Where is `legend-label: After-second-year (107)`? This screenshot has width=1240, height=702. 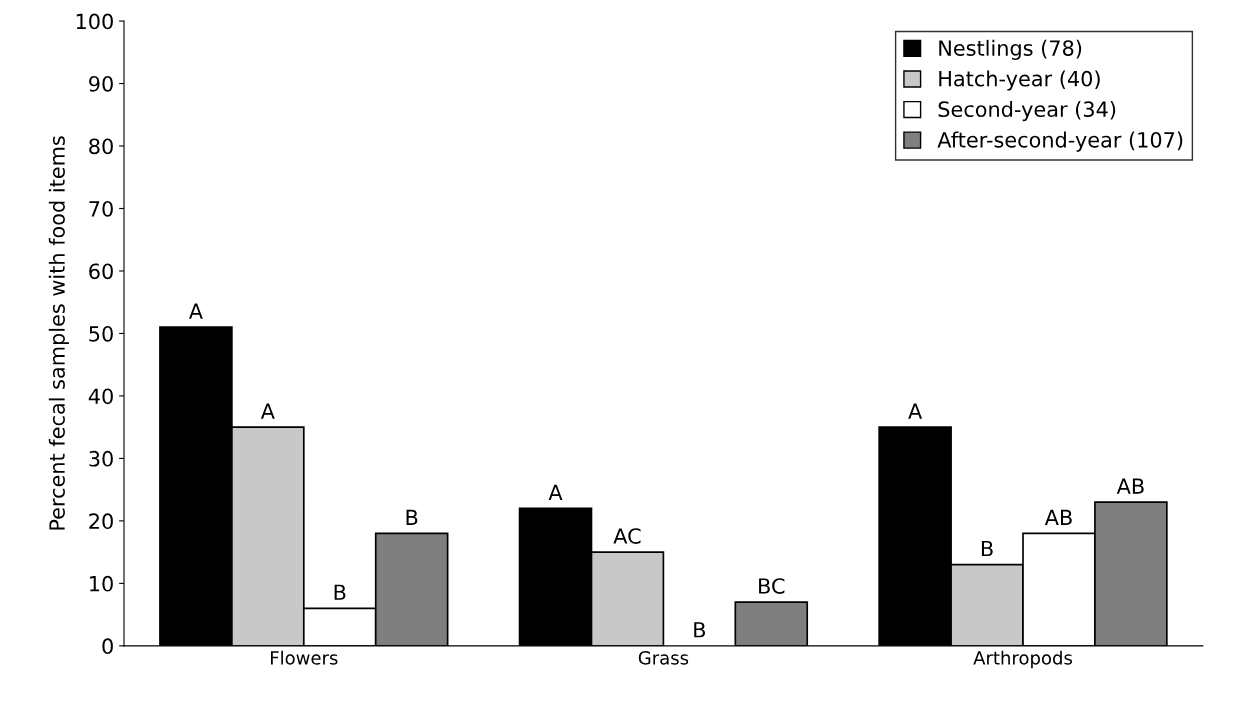 legend-label: After-second-year (107) is located at coordinates (1060, 141).